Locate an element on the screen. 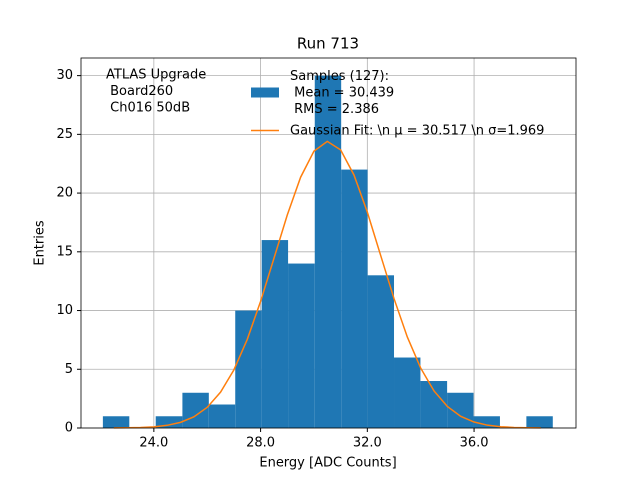  annotation: Board260 is located at coordinates (139, 91).